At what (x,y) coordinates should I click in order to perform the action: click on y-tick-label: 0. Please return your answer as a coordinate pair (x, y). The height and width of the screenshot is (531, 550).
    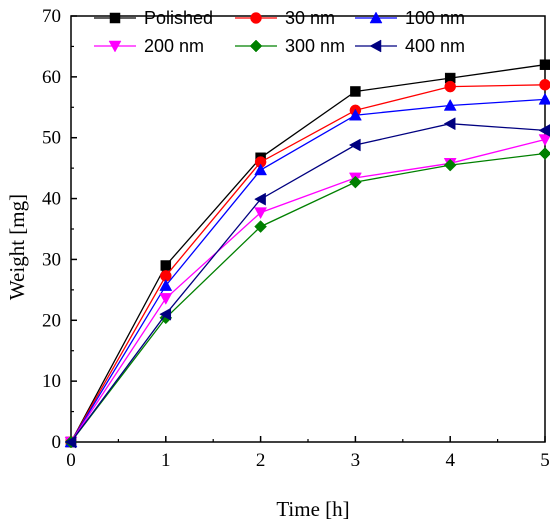
    Looking at the image, I should click on (57, 442).